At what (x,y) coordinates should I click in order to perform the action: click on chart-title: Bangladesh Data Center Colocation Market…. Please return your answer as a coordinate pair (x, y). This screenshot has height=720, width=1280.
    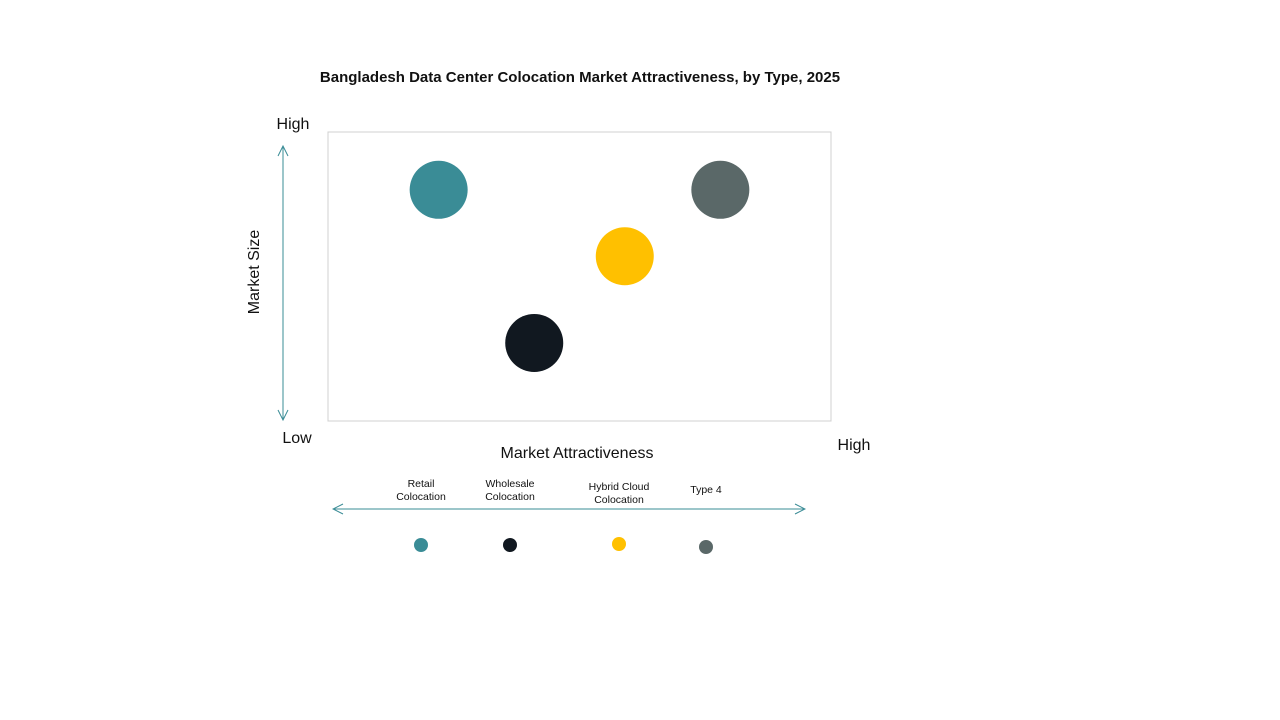
    Looking at the image, I should click on (580, 77).